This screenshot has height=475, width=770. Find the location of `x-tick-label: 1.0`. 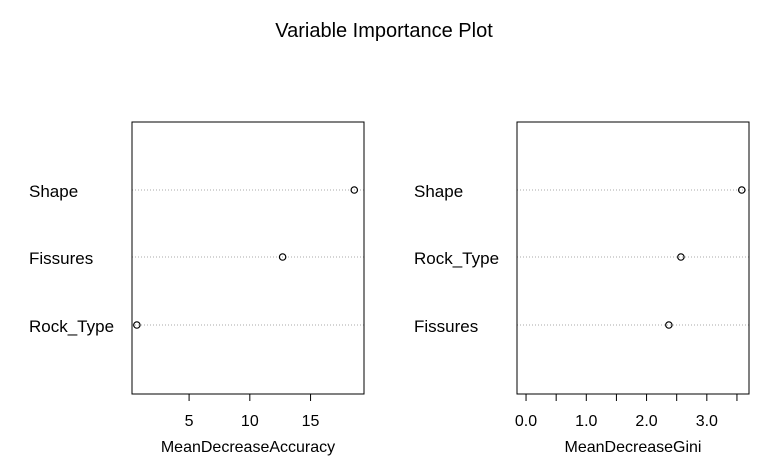

x-tick-label: 1.0 is located at coordinates (586, 421).